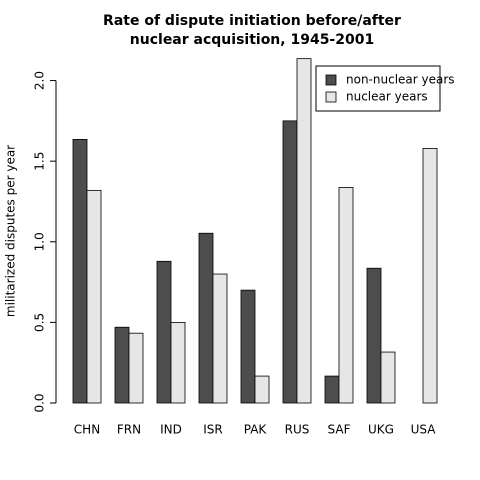 The image size is (480, 480). I want to click on x-tick-label: FRN, so click(129, 430).